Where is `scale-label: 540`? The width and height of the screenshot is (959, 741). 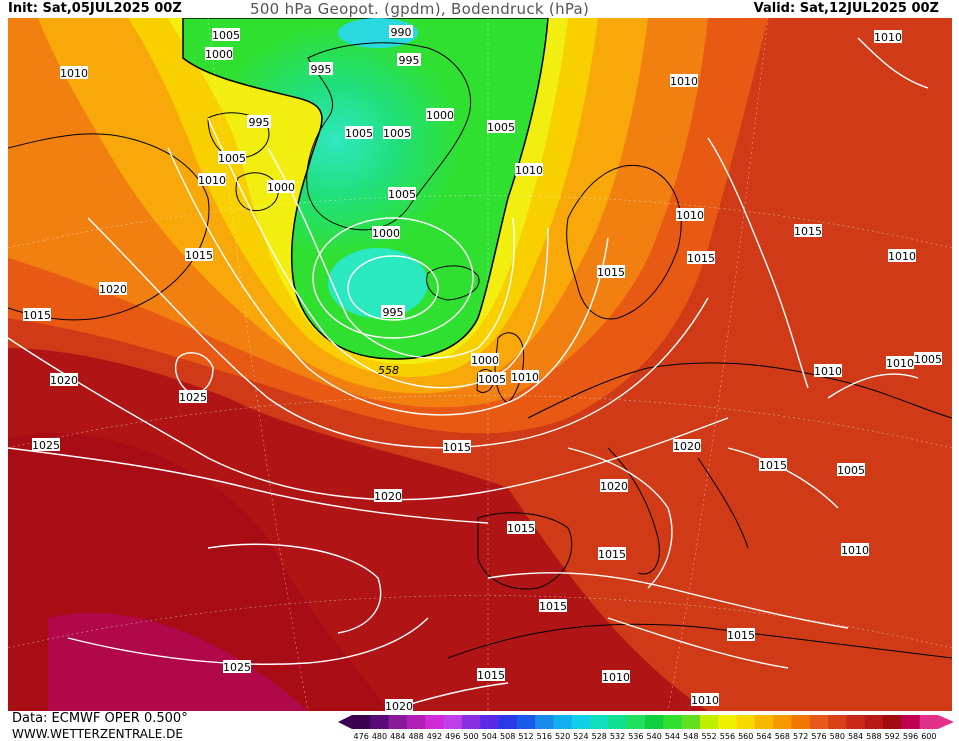
scale-label: 540 is located at coordinates (654, 736).